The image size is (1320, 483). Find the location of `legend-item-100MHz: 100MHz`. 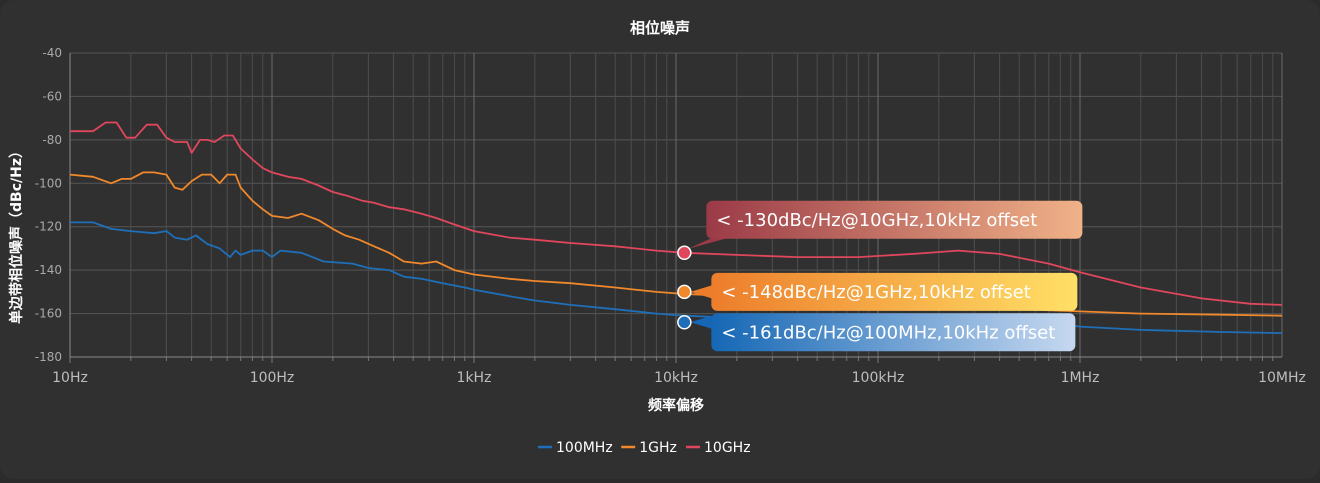

legend-item-100MHz: 100MHz is located at coordinates (584, 448).